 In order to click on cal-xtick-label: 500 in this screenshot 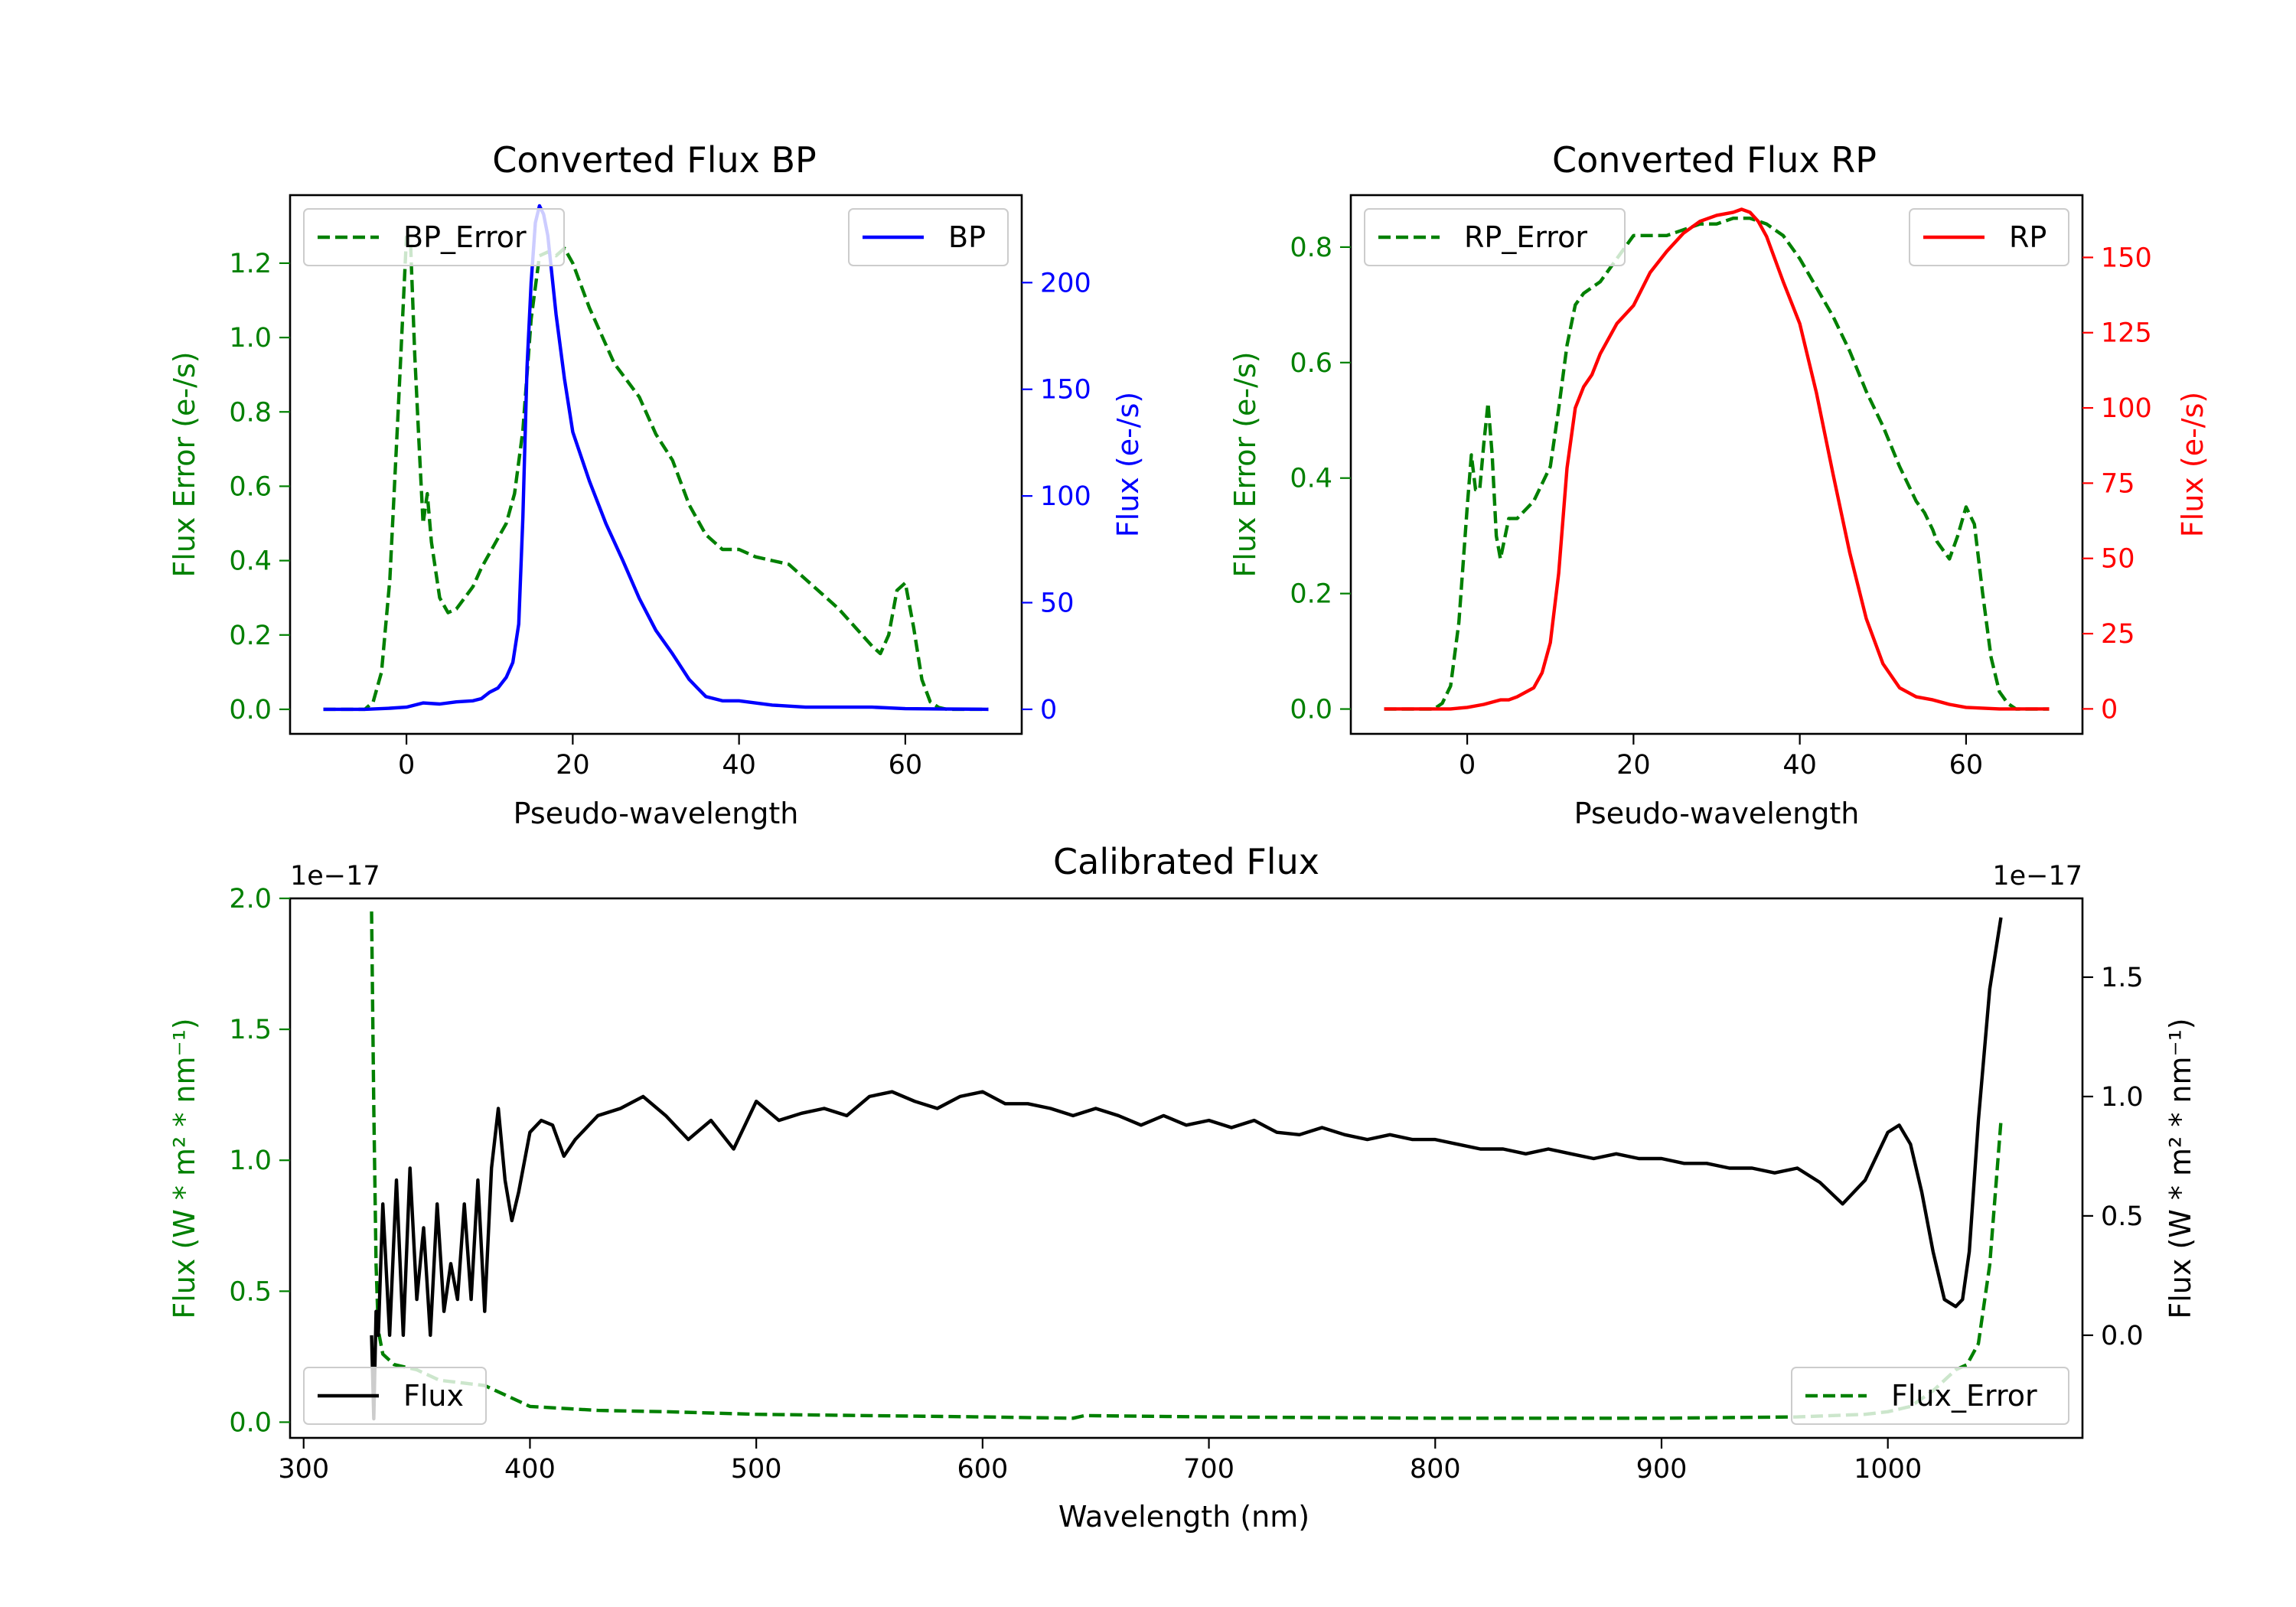, I will do `click(756, 1470)`.